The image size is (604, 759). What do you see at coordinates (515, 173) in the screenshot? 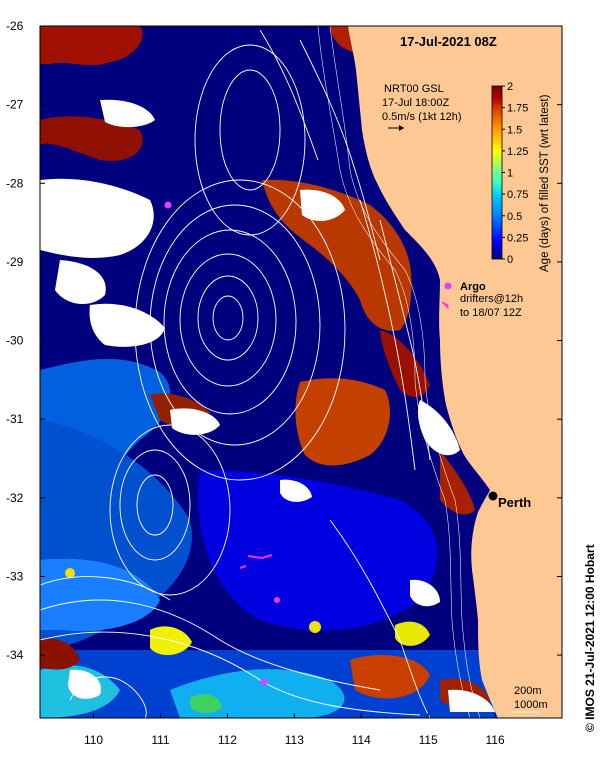
I see `colorbar-ticks: 0 0.25 0.5 0.75 1 1.25 1.5 1.75 2` at bounding box center [515, 173].